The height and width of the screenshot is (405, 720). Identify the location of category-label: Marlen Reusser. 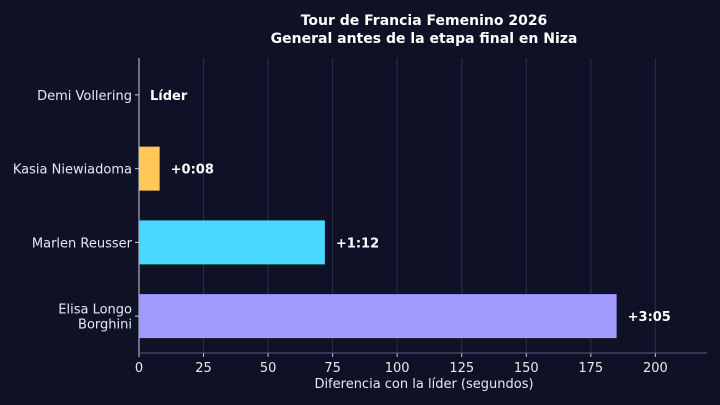
(82, 243).